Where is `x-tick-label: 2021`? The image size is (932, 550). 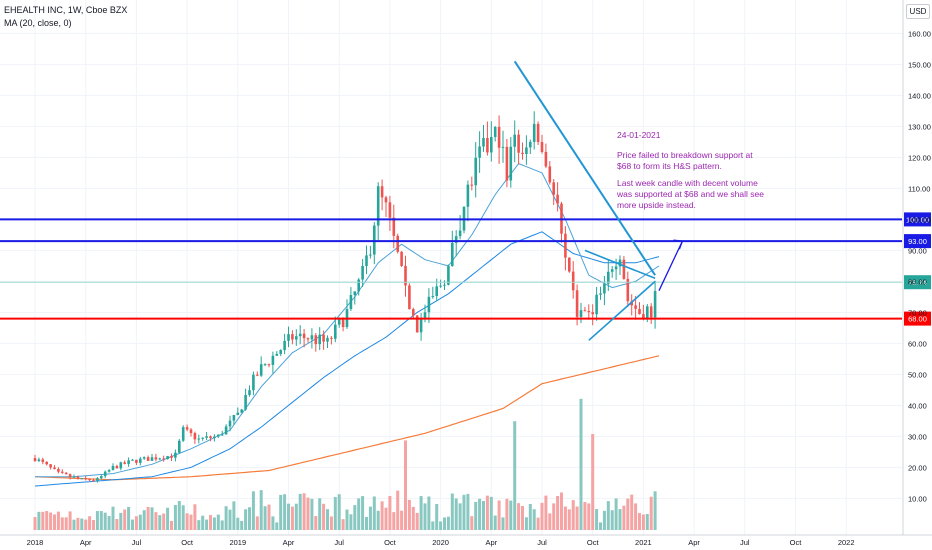 x-tick-label: 2021 is located at coordinates (643, 542).